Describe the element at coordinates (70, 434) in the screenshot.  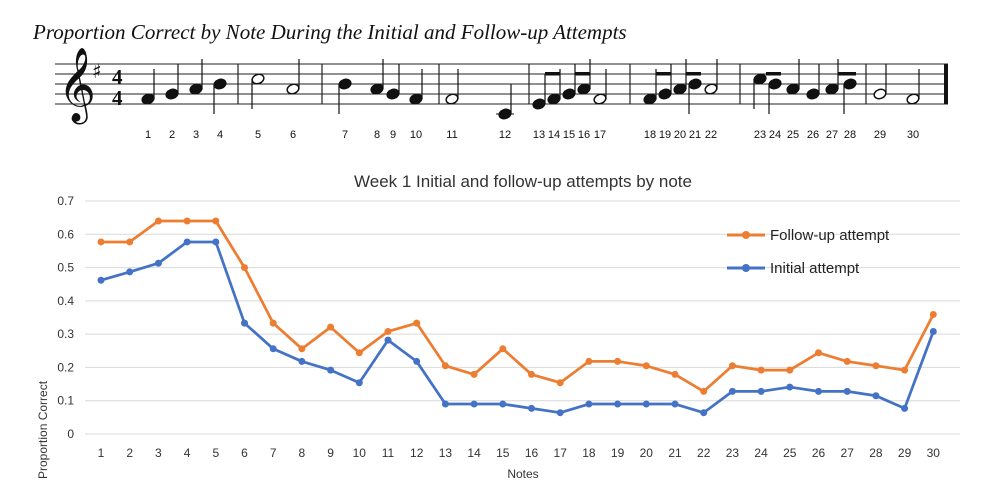
I see `y-tick-label: 0` at that location.